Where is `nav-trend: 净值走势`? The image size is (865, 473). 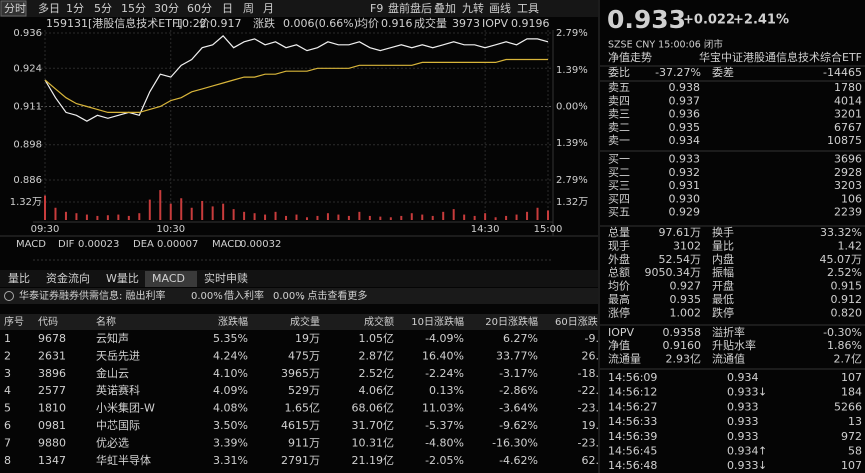
nav-trend: 净值走势 is located at coordinates (630, 57).